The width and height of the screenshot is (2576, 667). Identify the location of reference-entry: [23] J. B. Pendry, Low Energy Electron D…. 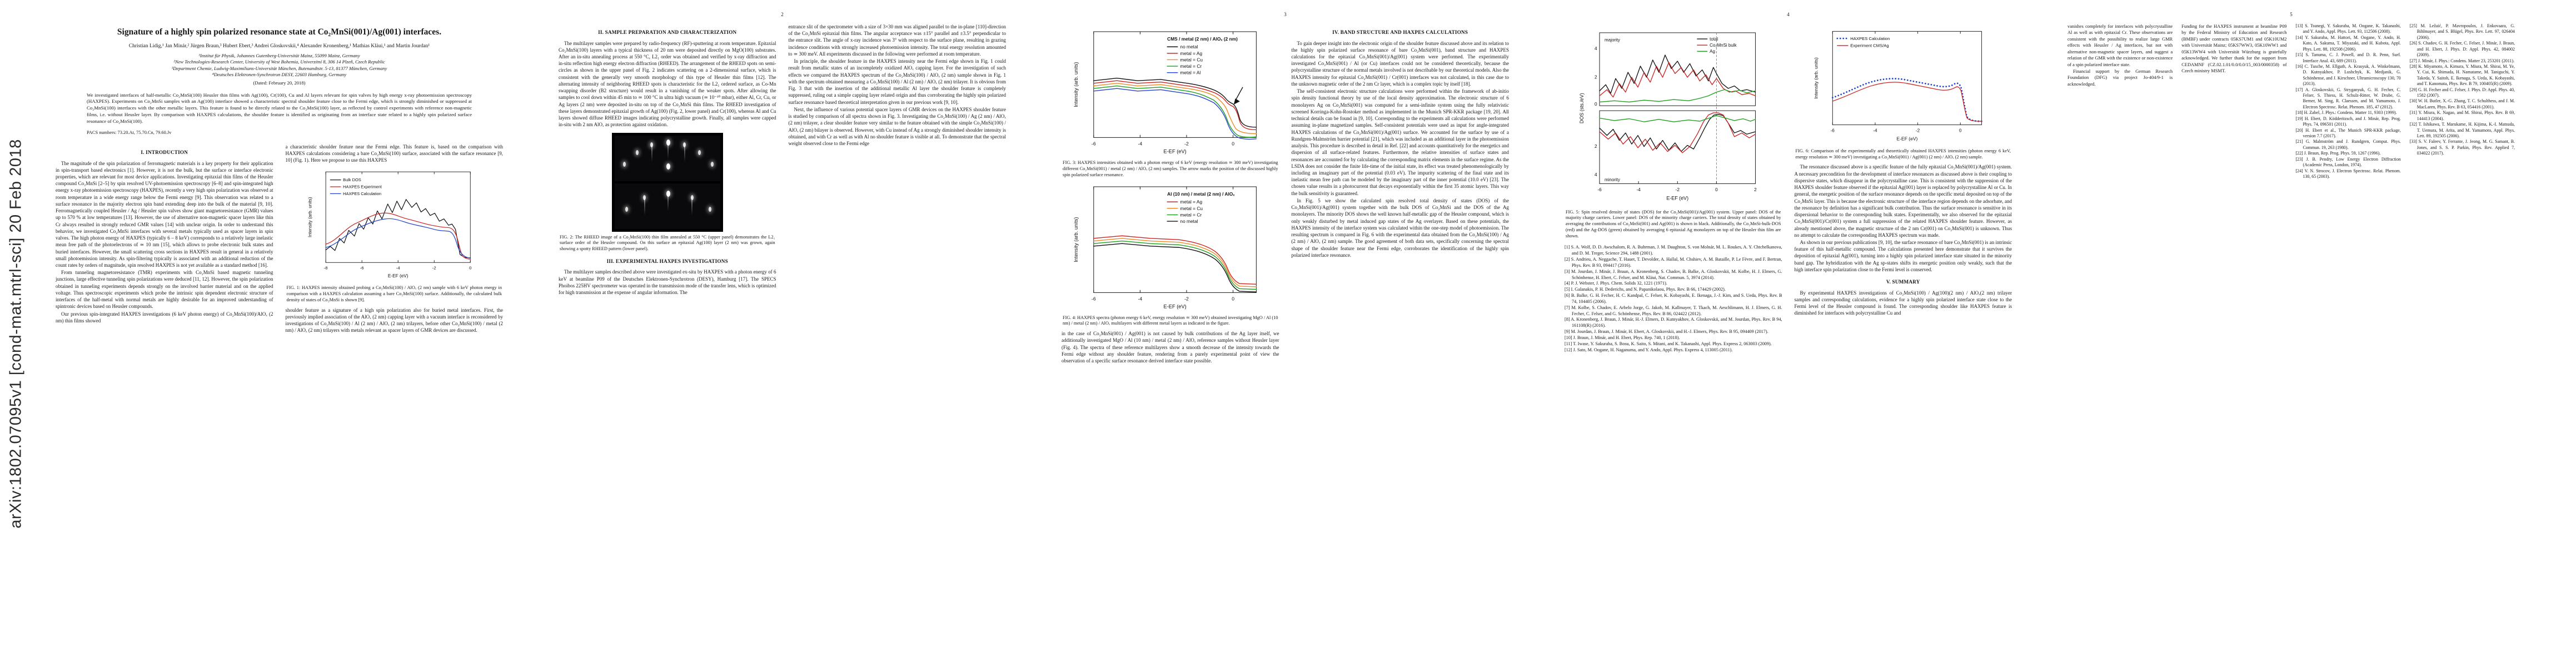
(2348, 162).